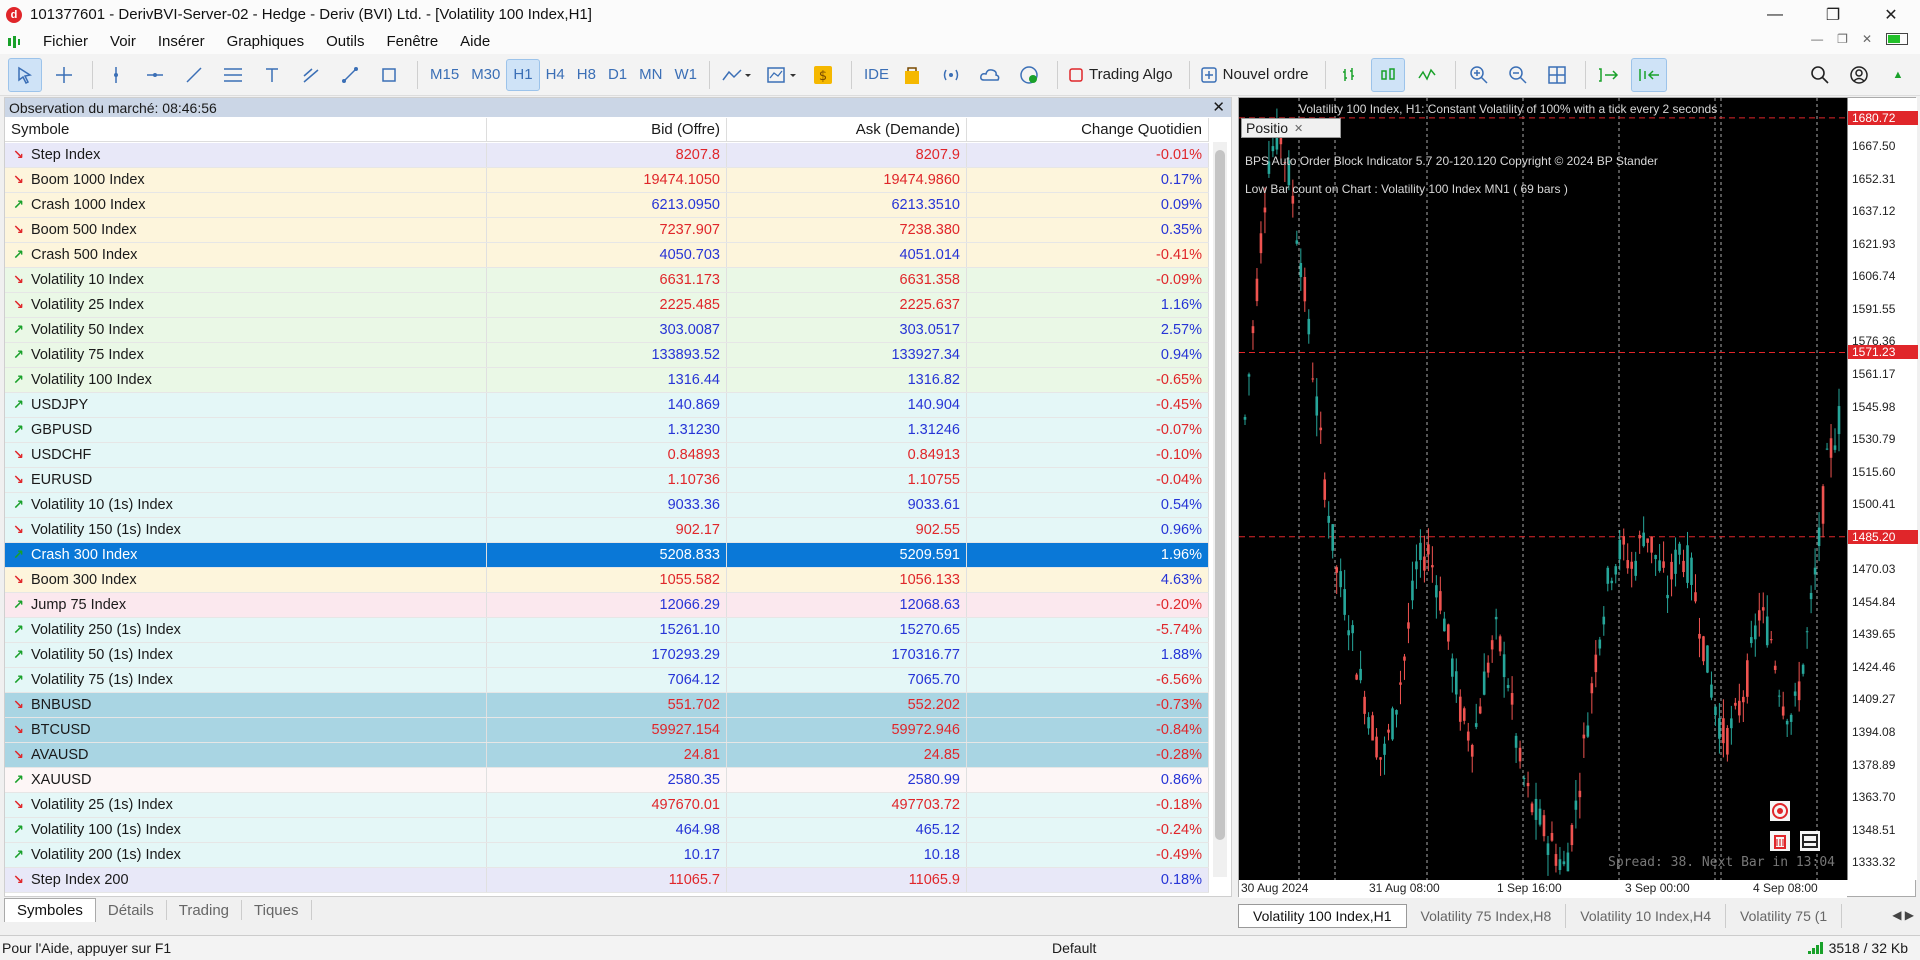 This screenshot has height=960, width=1920. What do you see at coordinates (205, 910) in the screenshot?
I see `tab-trading: Trading` at bounding box center [205, 910].